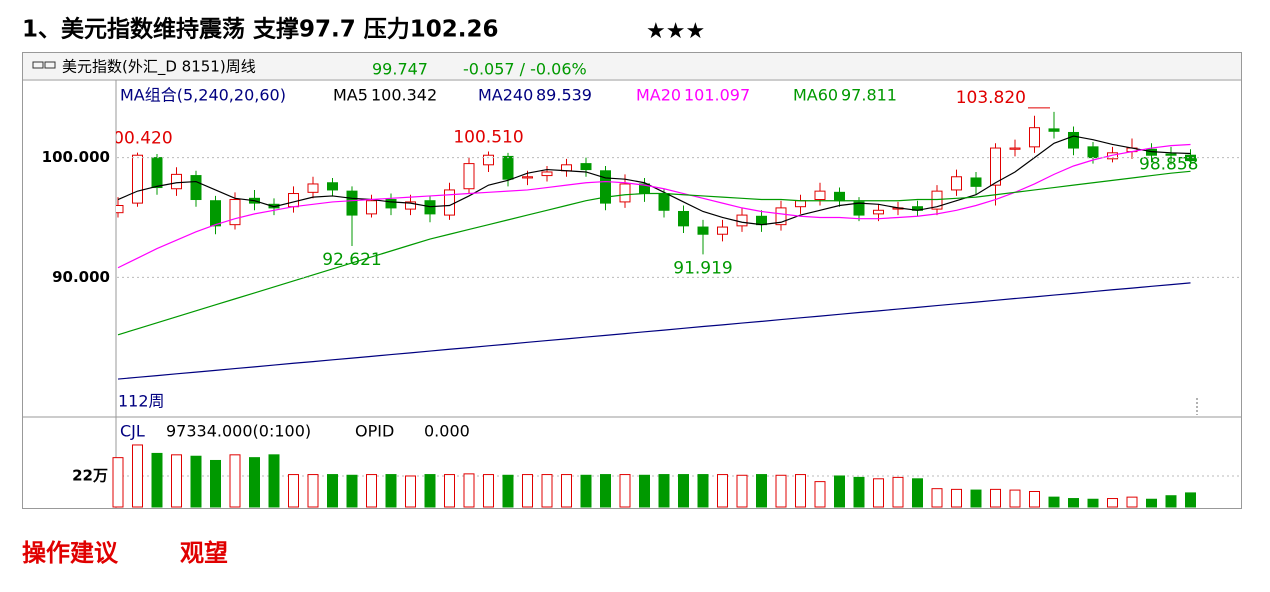 This screenshot has height=592, width=1270. I want to click on advice-label: 操作建议, so click(70, 553).